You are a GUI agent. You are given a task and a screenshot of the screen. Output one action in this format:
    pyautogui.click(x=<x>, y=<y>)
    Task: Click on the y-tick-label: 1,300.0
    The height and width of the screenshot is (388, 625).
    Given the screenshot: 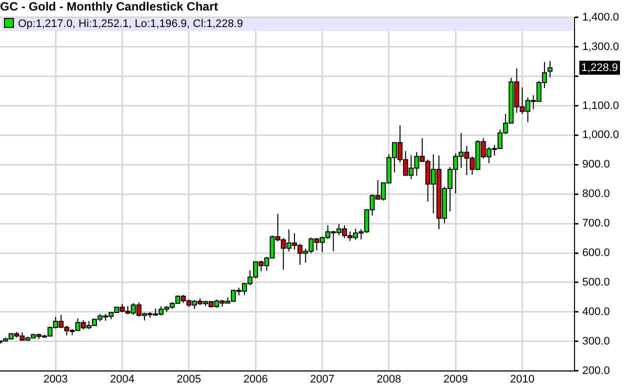 What is the action you would take?
    pyautogui.click(x=600, y=46)
    